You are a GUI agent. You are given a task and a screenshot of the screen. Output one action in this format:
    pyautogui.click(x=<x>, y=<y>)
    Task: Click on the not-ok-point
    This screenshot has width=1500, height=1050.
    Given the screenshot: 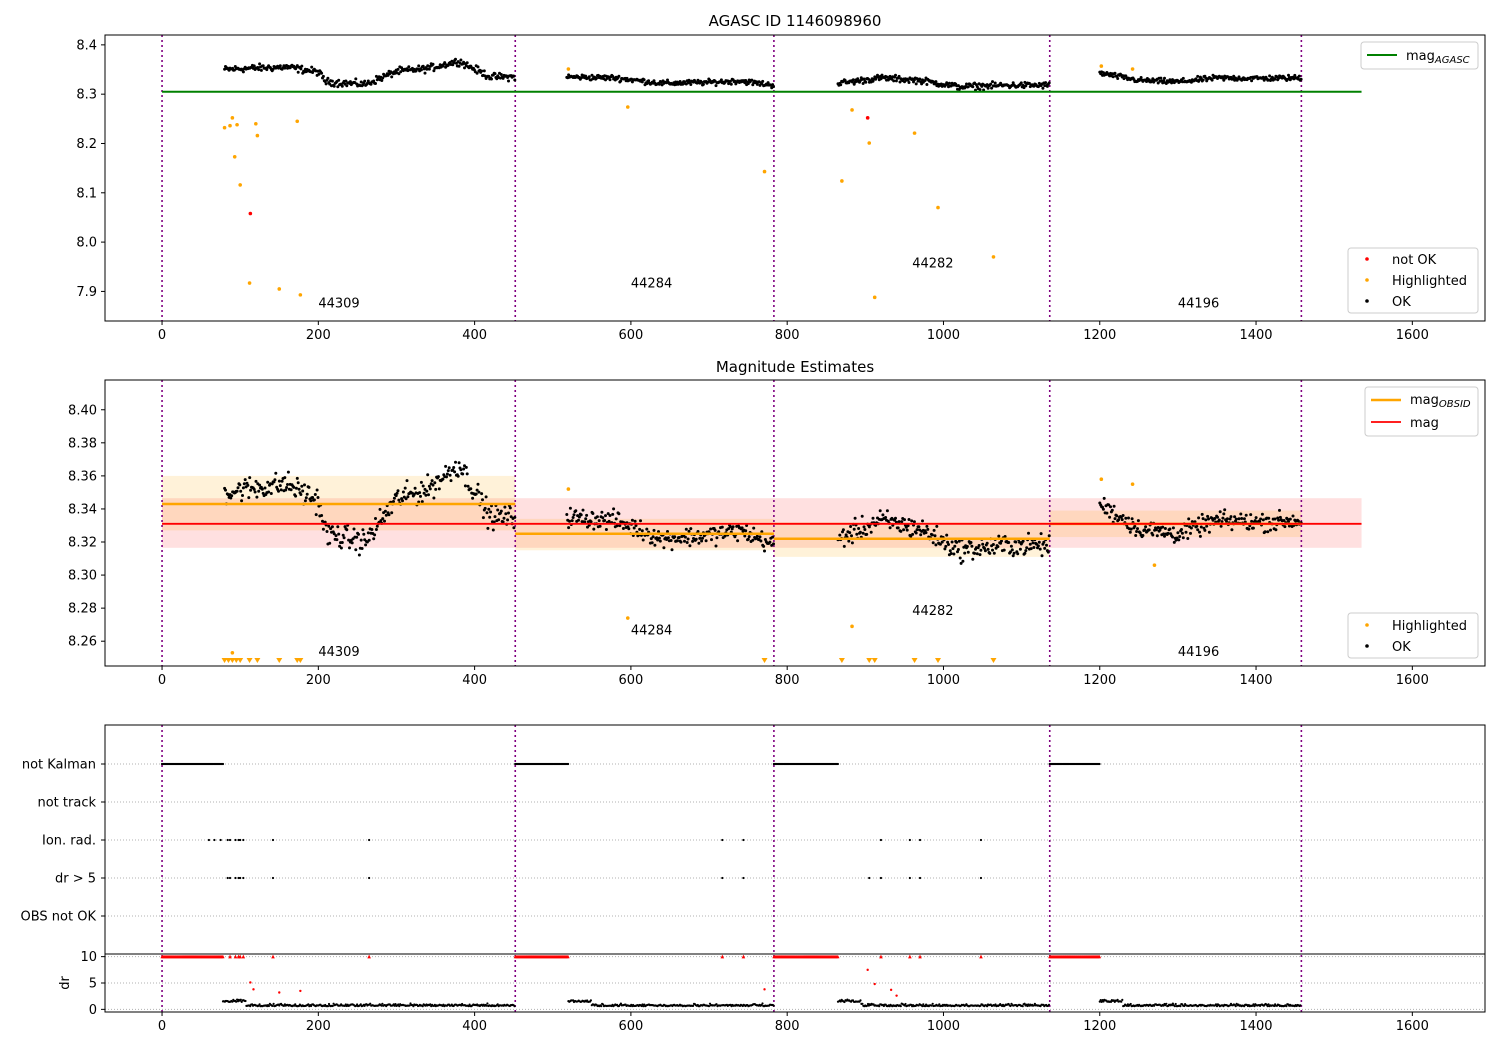 What is the action you would take?
    pyautogui.click(x=250, y=213)
    